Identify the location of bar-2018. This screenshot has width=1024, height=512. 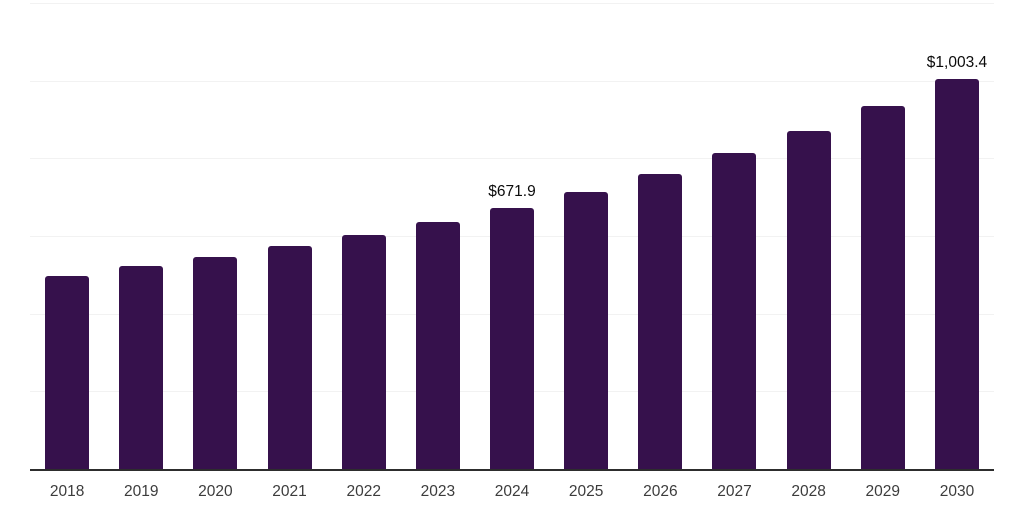
(67, 372).